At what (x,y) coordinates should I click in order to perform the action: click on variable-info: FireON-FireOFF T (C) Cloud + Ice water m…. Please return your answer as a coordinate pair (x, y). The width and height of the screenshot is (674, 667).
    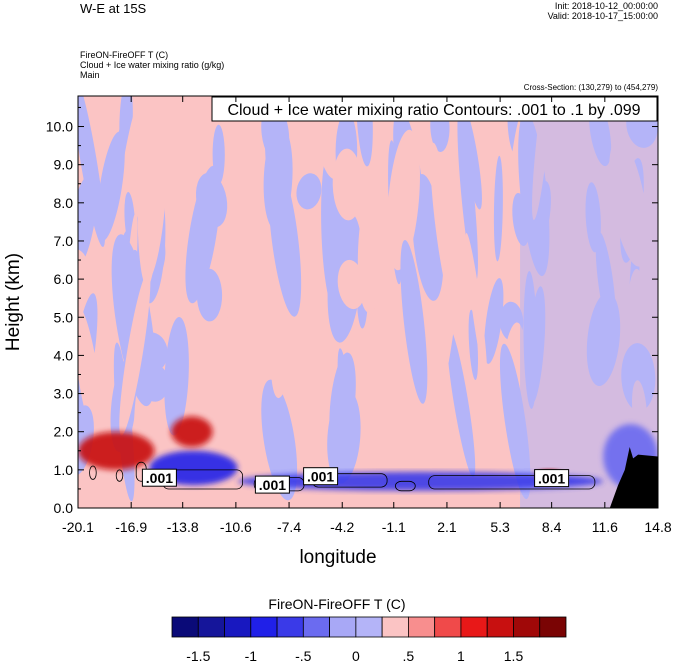
    Looking at the image, I should click on (152, 65).